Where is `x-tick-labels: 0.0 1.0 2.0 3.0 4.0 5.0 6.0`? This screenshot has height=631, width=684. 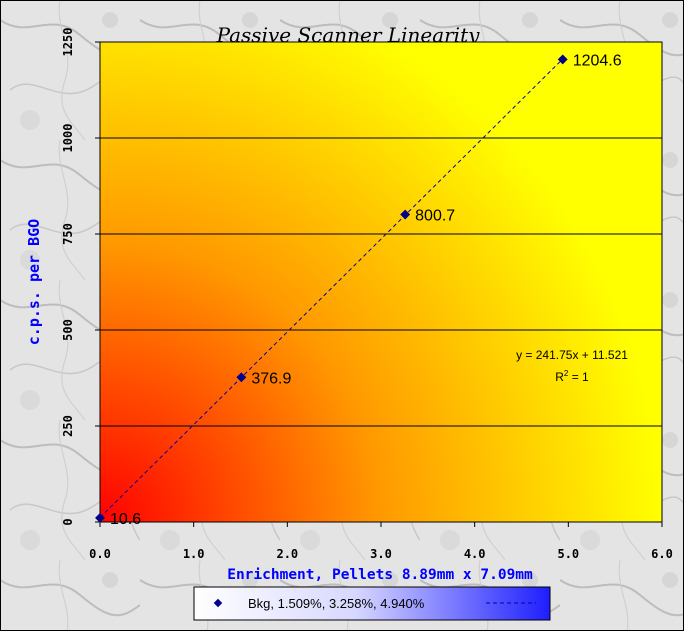
x-tick-labels: 0.0 1.0 2.0 3.0 4.0 5.0 6.0 is located at coordinates (381, 541).